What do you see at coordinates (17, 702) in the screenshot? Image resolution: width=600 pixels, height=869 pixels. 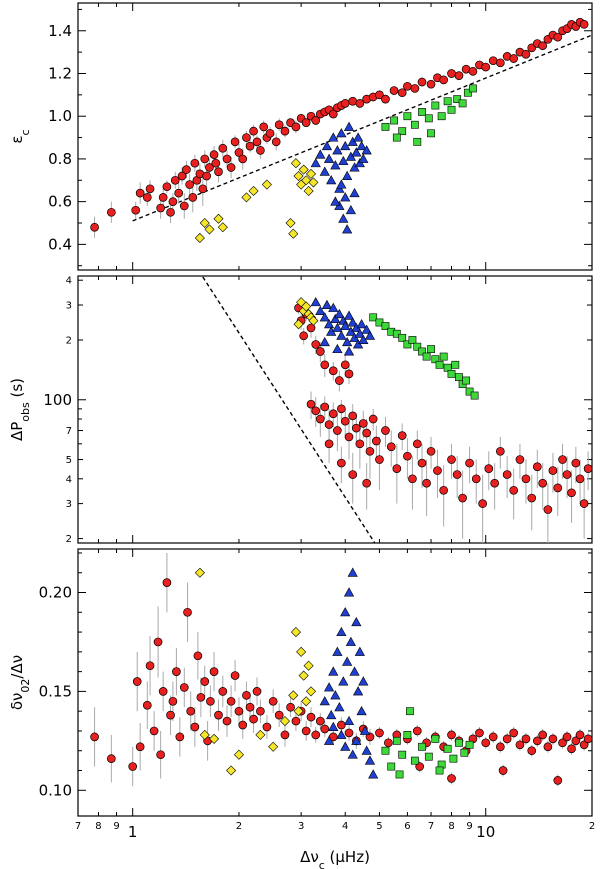 I see `y-axis-label-main: δν` at bounding box center [17, 702].